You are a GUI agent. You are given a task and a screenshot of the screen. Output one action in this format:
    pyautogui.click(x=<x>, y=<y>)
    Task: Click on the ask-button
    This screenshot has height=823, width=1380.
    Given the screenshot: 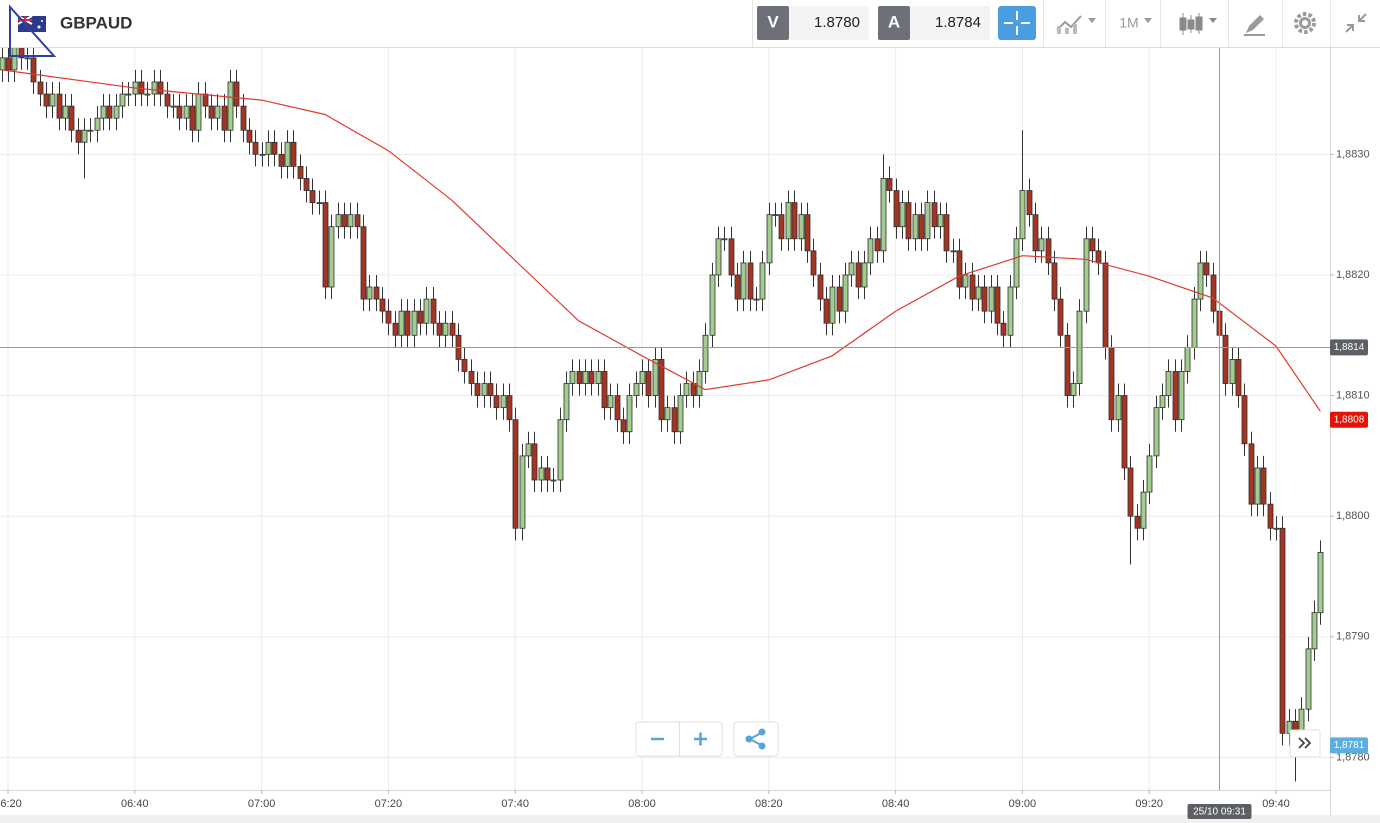 What is the action you would take?
    pyautogui.click(x=894, y=23)
    